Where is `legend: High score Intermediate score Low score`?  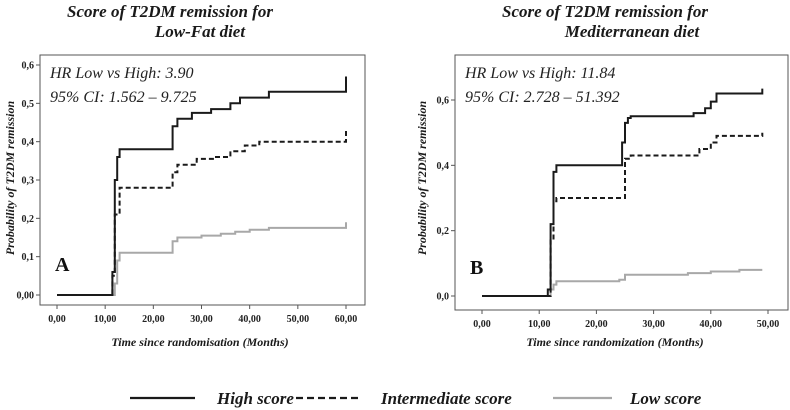 legend: High score Intermediate score Low score is located at coordinates (416, 398).